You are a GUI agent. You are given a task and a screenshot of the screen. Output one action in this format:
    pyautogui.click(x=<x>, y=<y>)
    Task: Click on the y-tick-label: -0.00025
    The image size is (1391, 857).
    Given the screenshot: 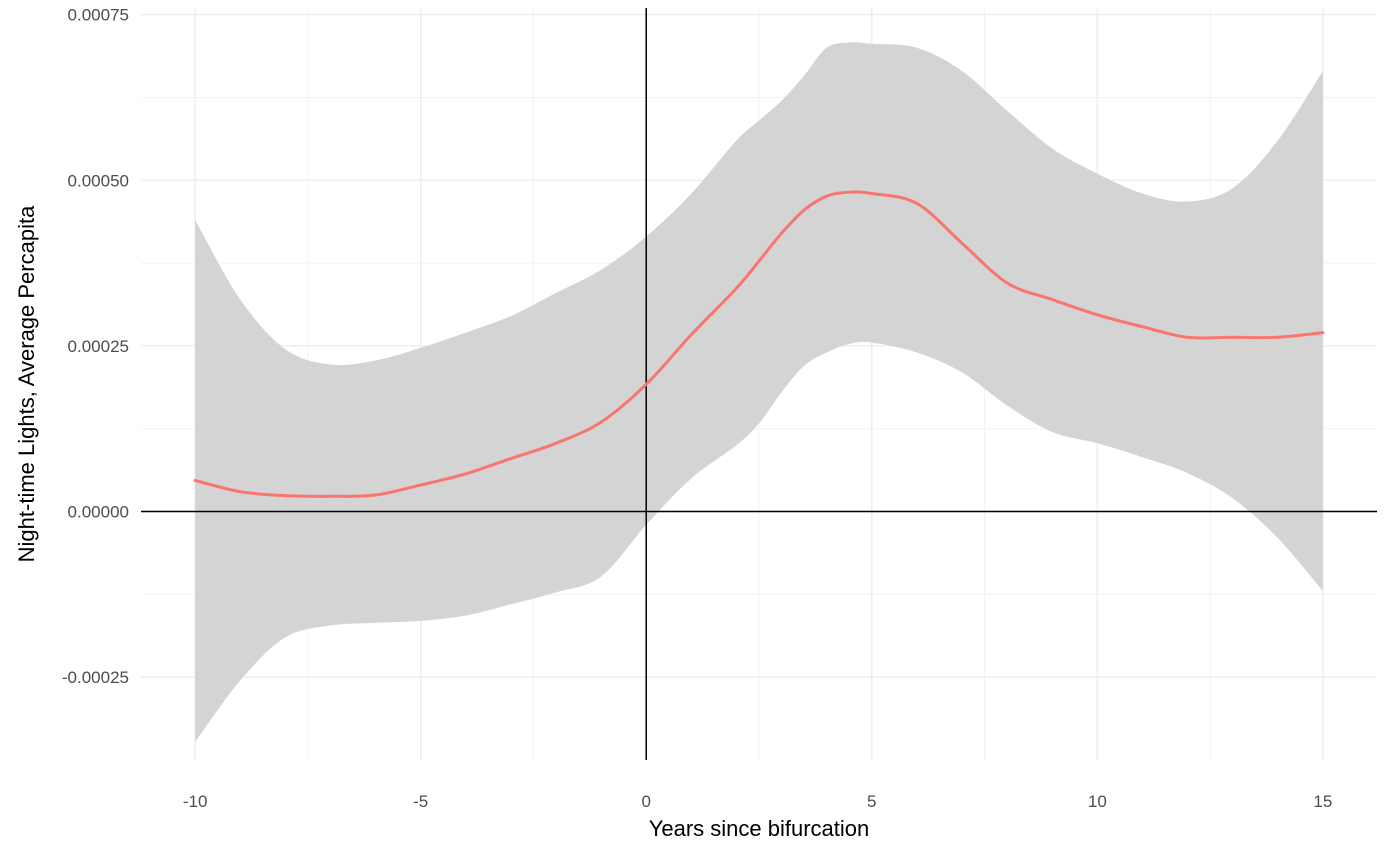 What is the action you would take?
    pyautogui.click(x=95, y=677)
    